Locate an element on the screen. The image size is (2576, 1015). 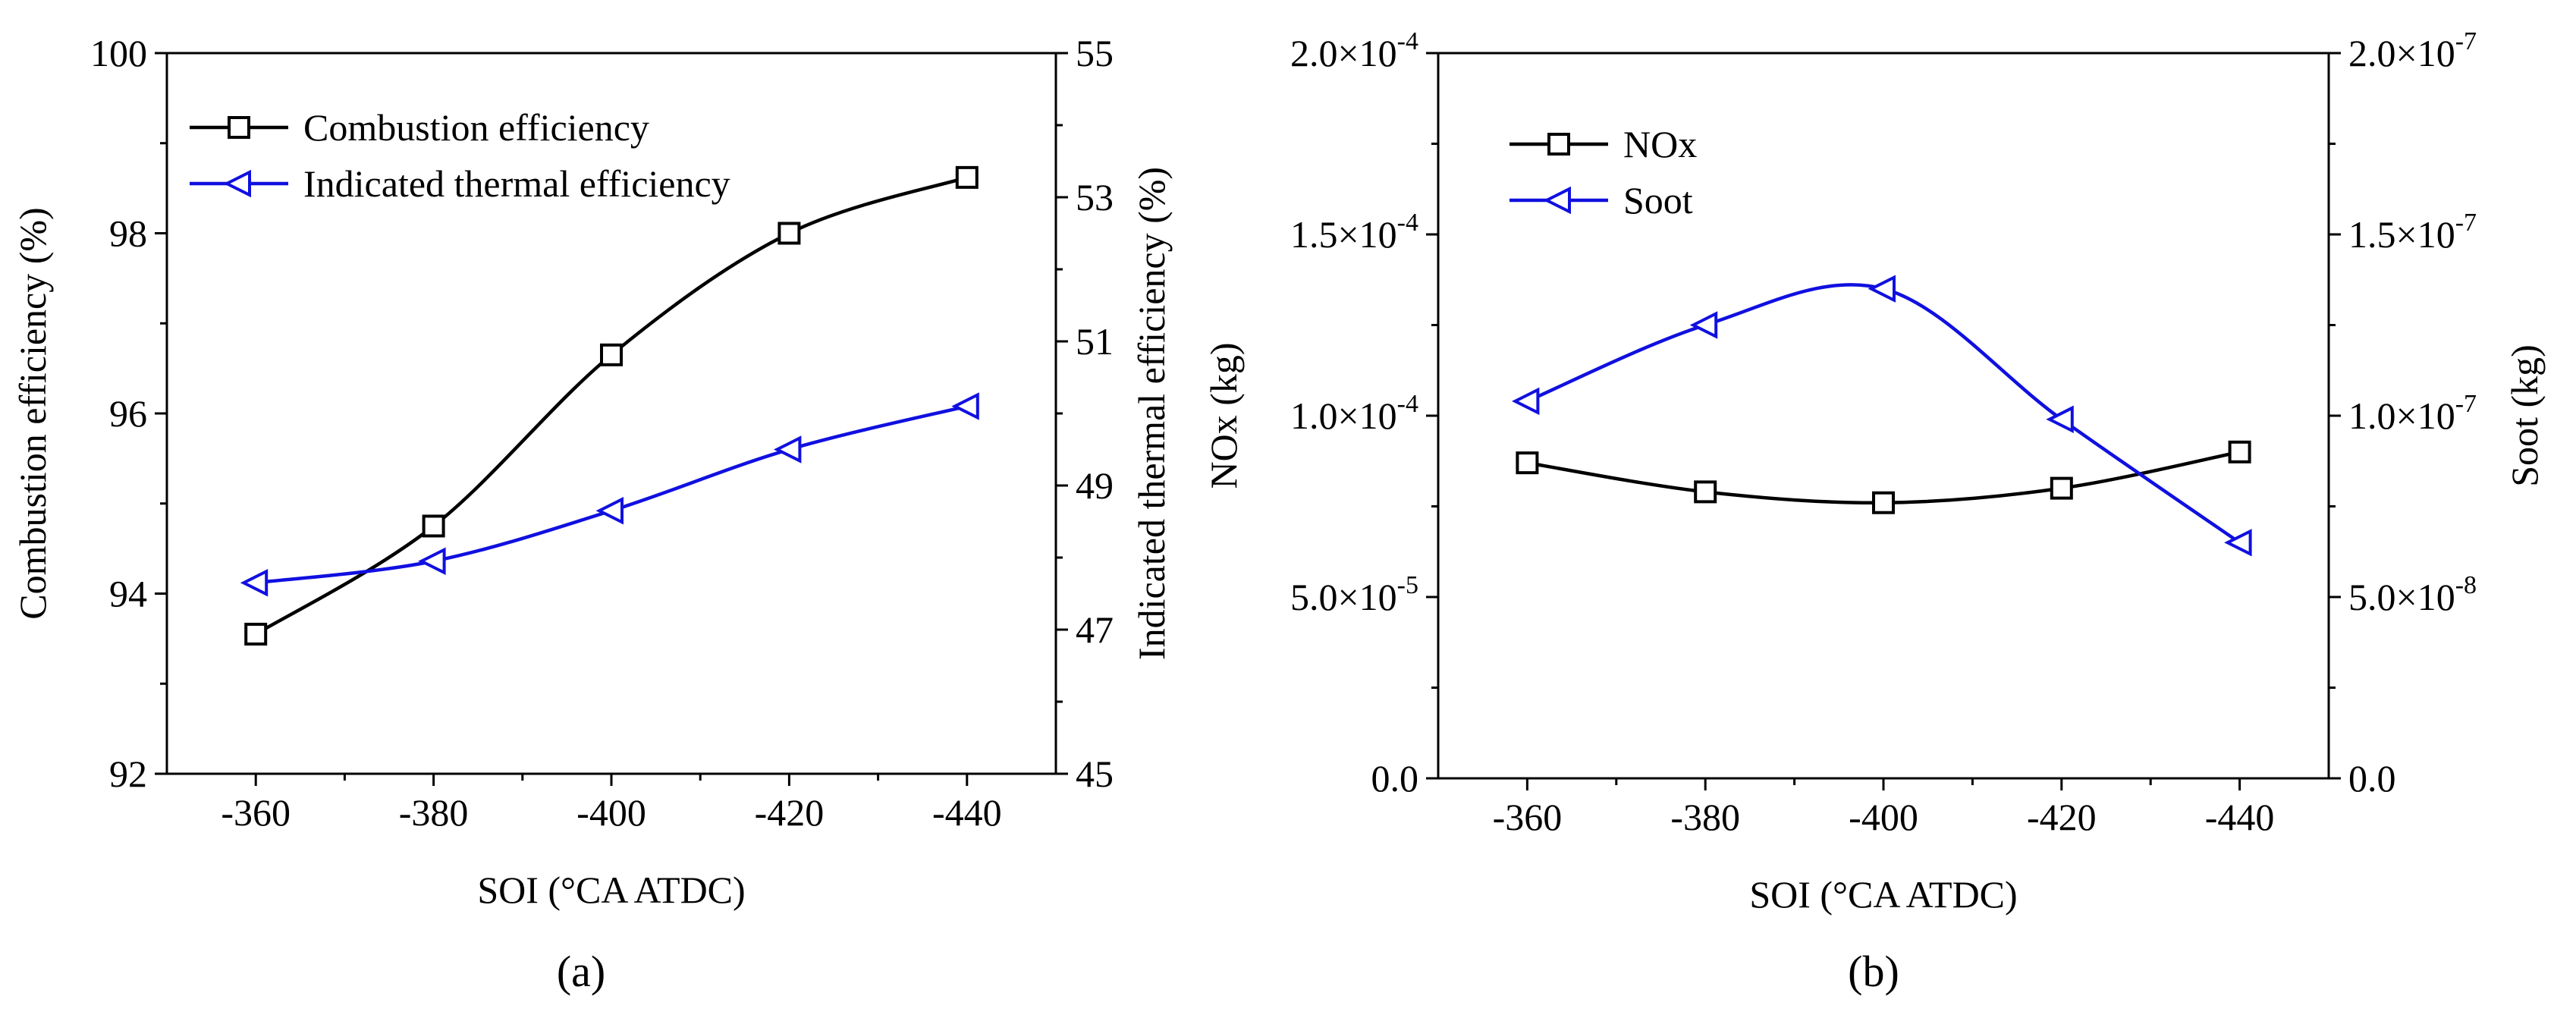
y-left-tick-label: 2.0×10⁻⁴ is located at coordinates (1354, 51).